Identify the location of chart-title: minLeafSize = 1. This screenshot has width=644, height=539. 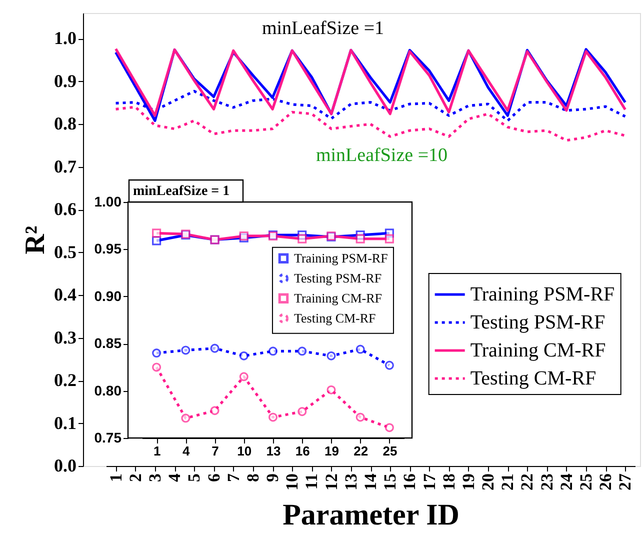
(181, 191).